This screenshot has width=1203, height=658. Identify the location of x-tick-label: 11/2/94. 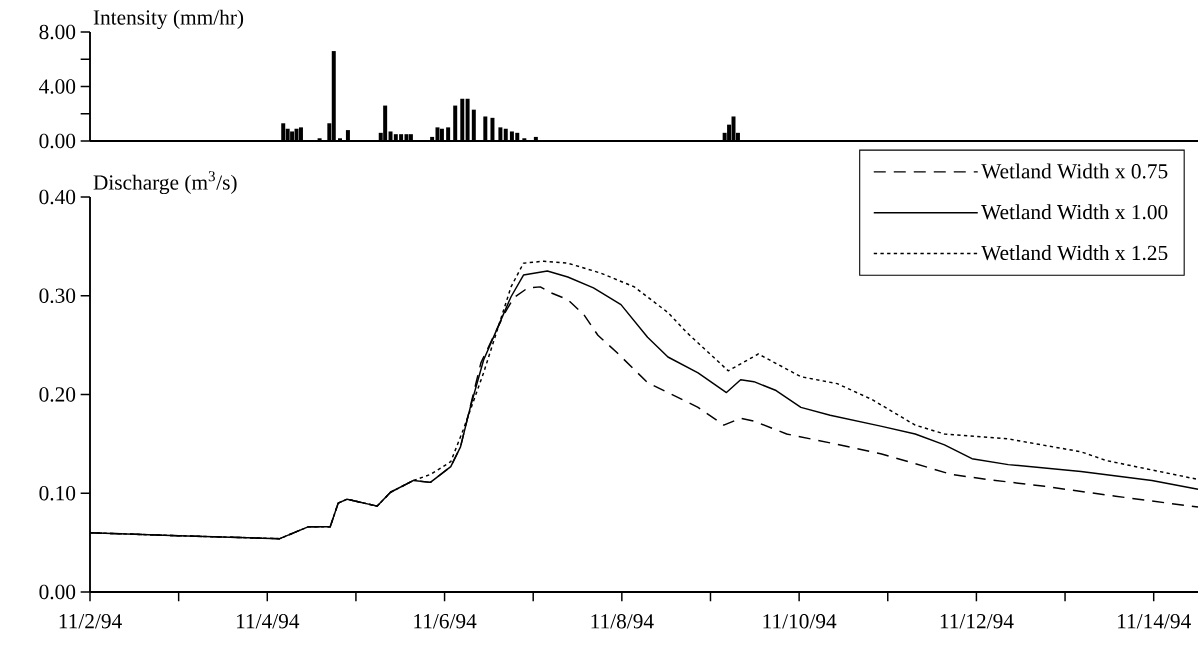
(90, 621).